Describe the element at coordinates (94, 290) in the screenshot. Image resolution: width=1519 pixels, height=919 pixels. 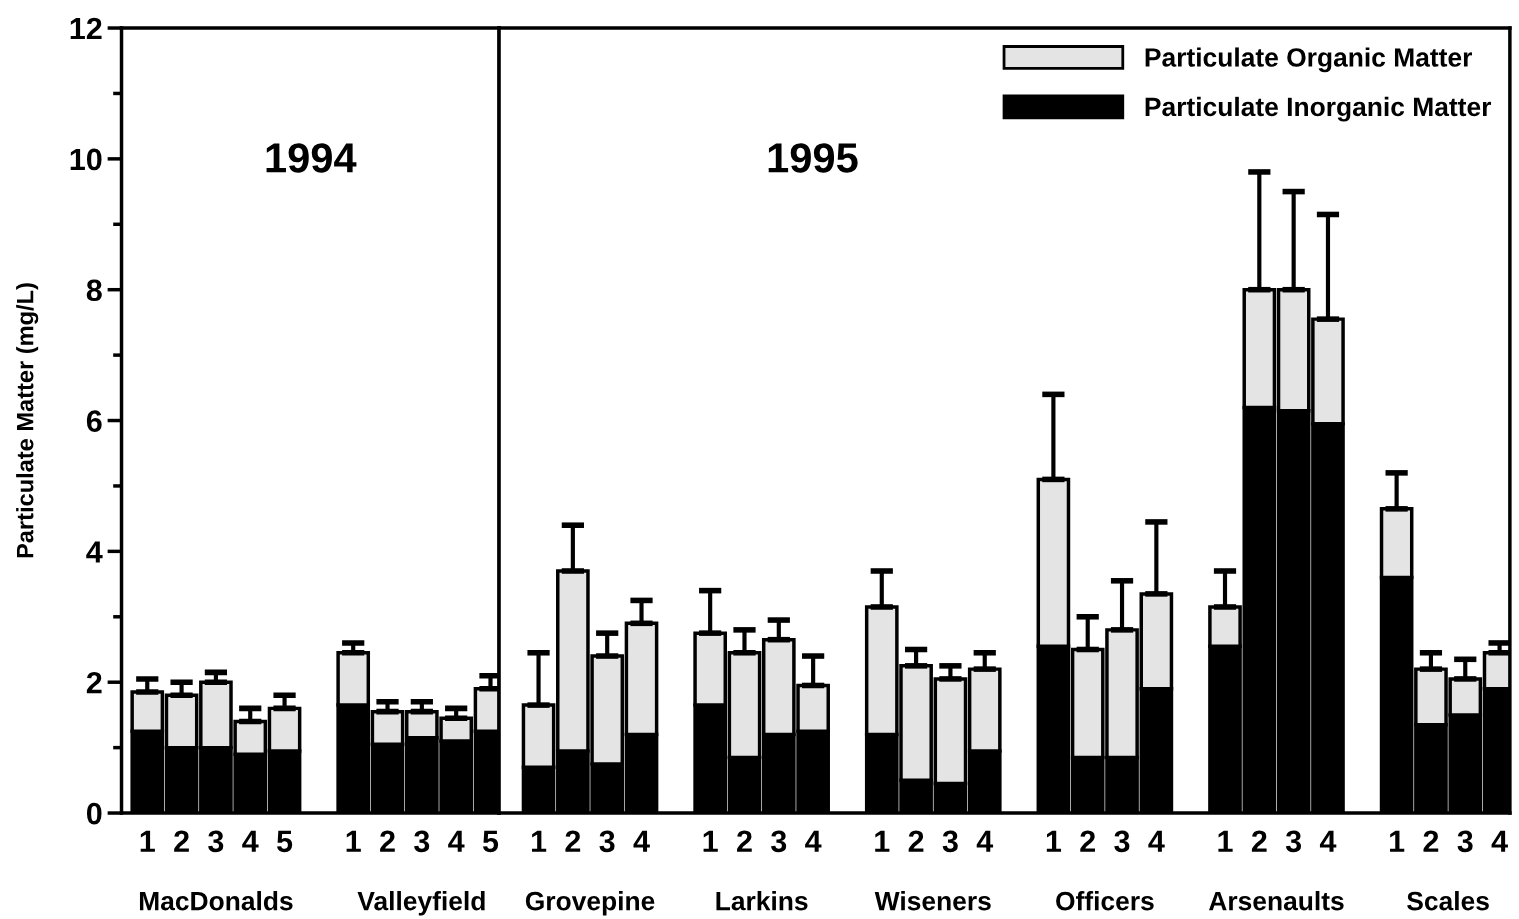
I see `y-tick-label: 8` at that location.